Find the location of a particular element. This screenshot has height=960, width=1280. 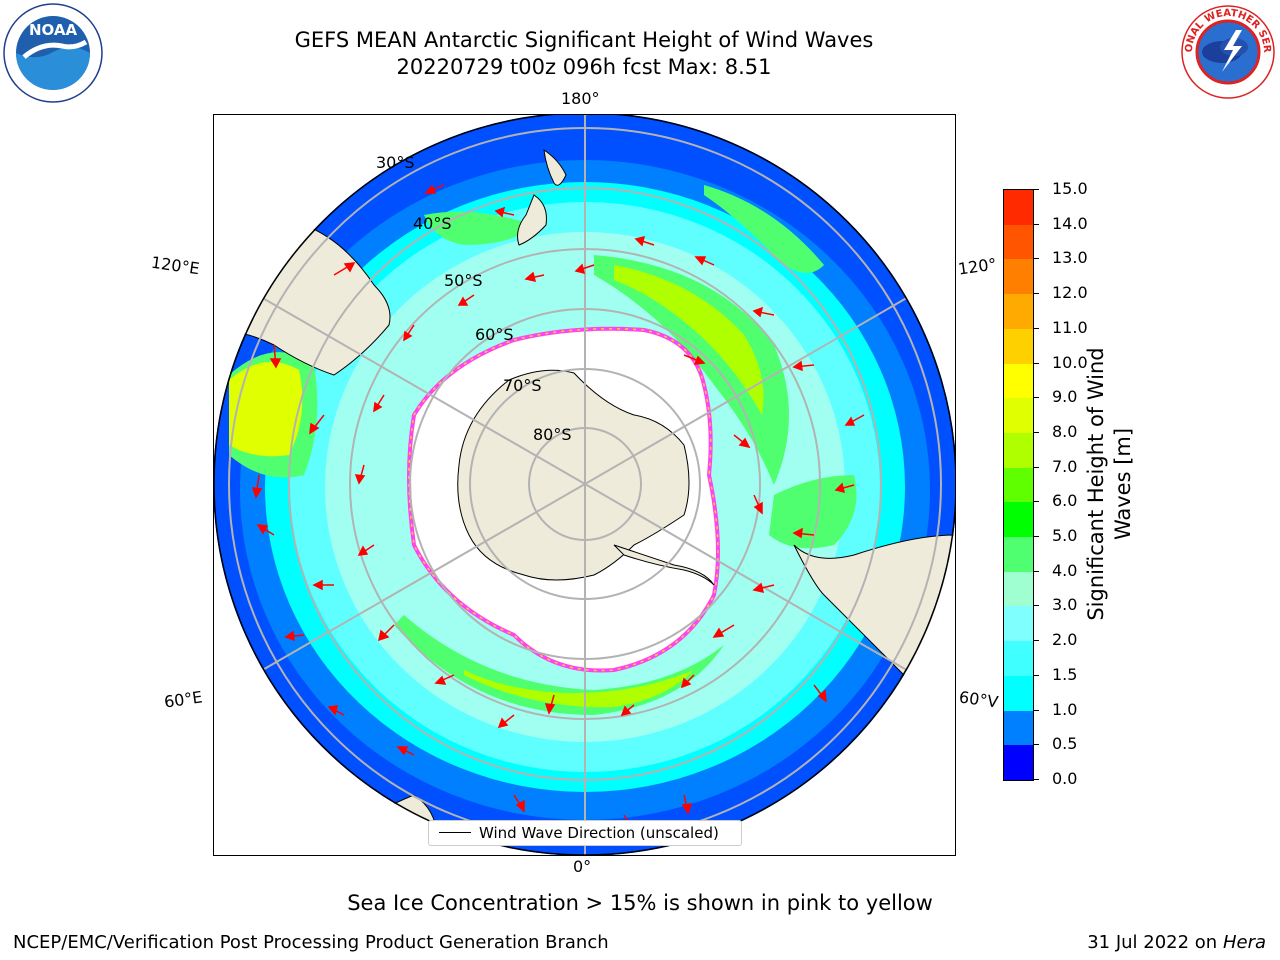

lon-label-120w: 120° is located at coordinates (977, 266).